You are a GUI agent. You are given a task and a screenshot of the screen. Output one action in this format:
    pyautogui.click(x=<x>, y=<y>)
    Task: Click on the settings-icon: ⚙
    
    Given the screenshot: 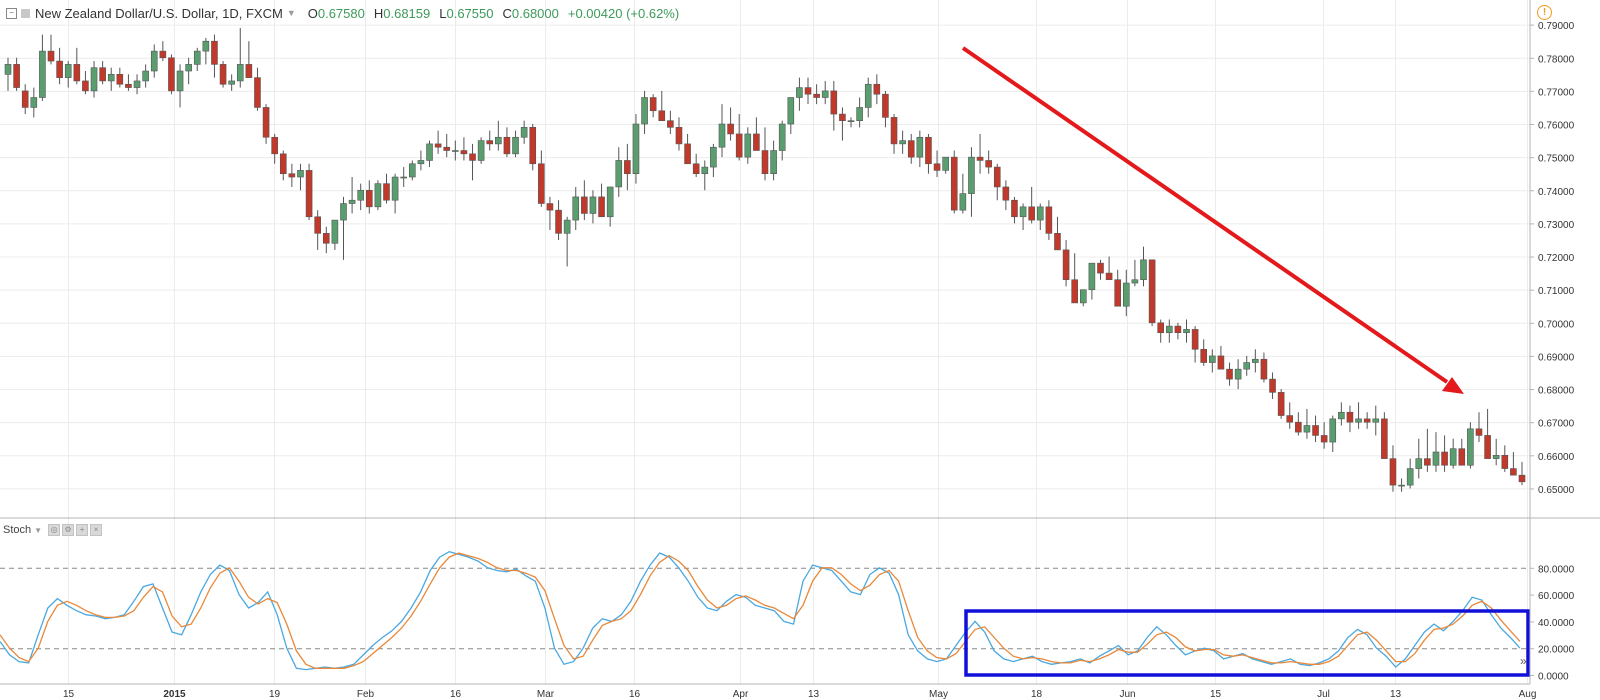 What is the action you would take?
    pyautogui.click(x=68, y=530)
    